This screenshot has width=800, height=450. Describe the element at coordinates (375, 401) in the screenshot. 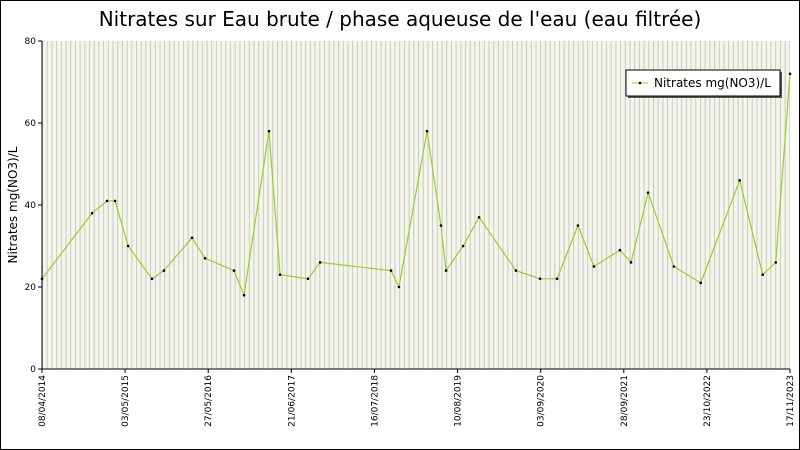

I see `x-tick-label: 16/07/2018` at that location.